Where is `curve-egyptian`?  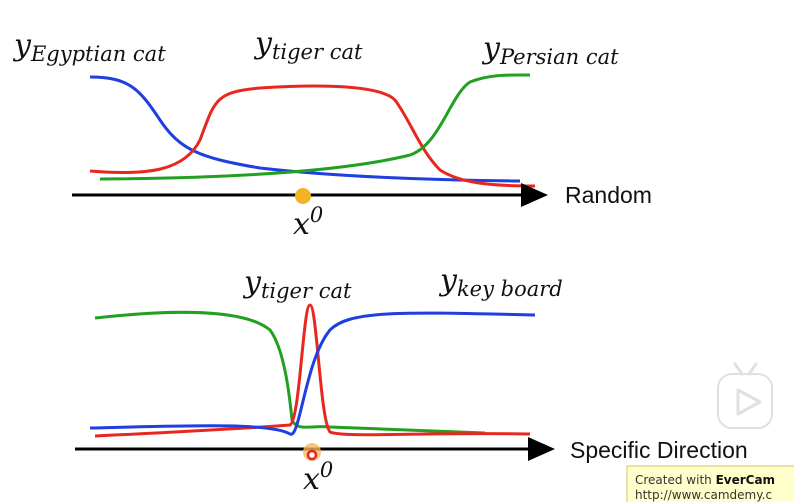 curve-egyptian is located at coordinates (305, 129).